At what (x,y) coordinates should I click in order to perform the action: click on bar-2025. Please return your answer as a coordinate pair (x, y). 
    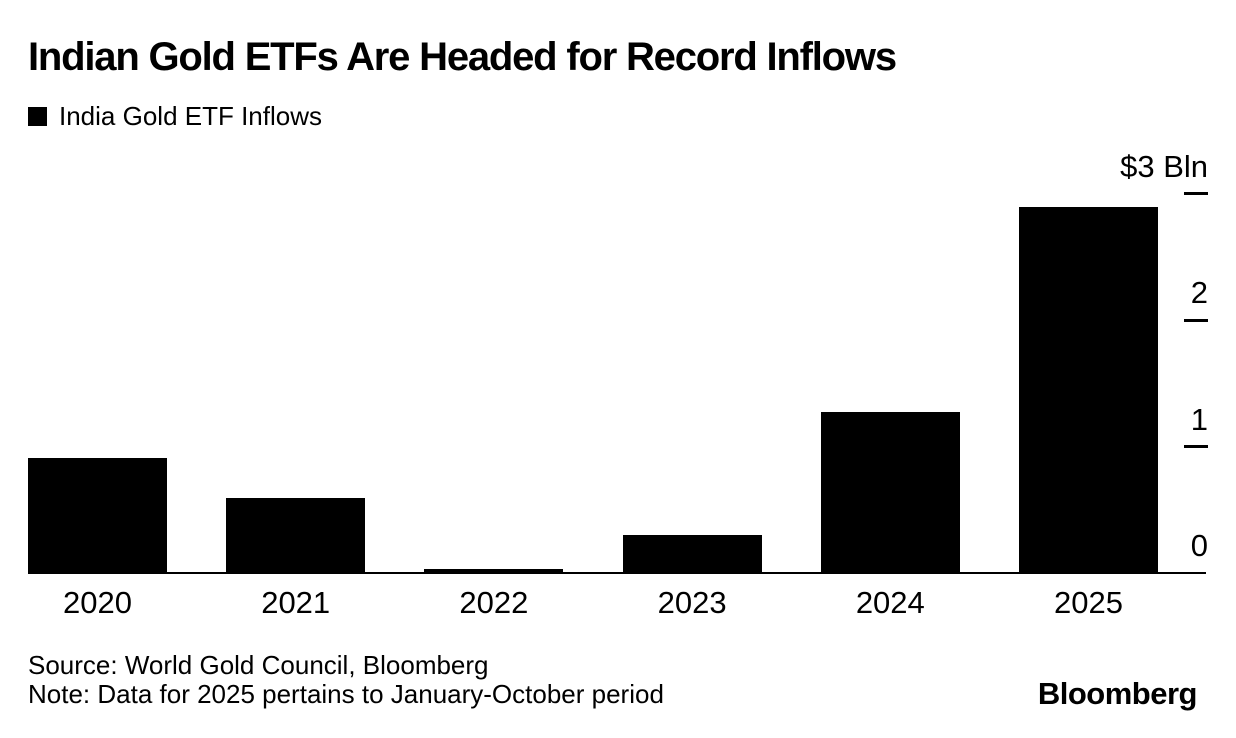
    Looking at the image, I should click on (1088, 390).